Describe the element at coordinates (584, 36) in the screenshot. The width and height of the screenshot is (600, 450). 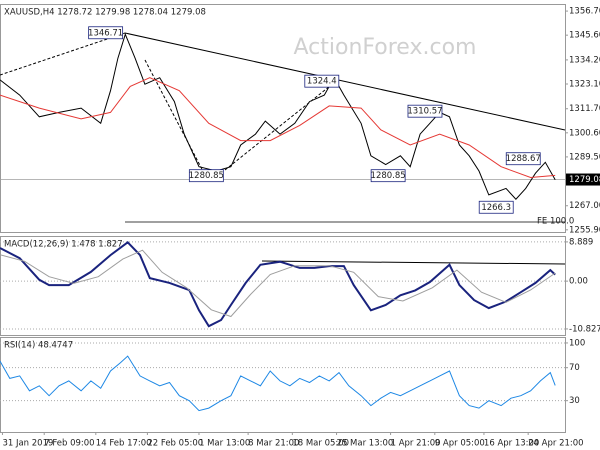
I see `y-tick-label: 1345.60` at that location.